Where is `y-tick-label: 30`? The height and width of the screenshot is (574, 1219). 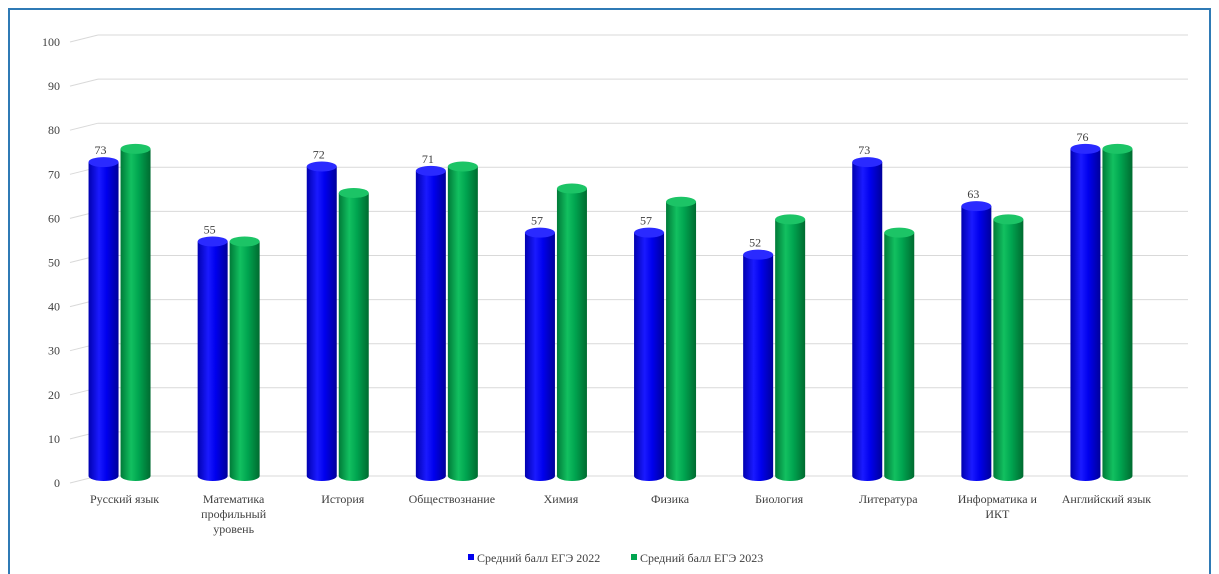
y-tick-label: 30 is located at coordinates (54, 351).